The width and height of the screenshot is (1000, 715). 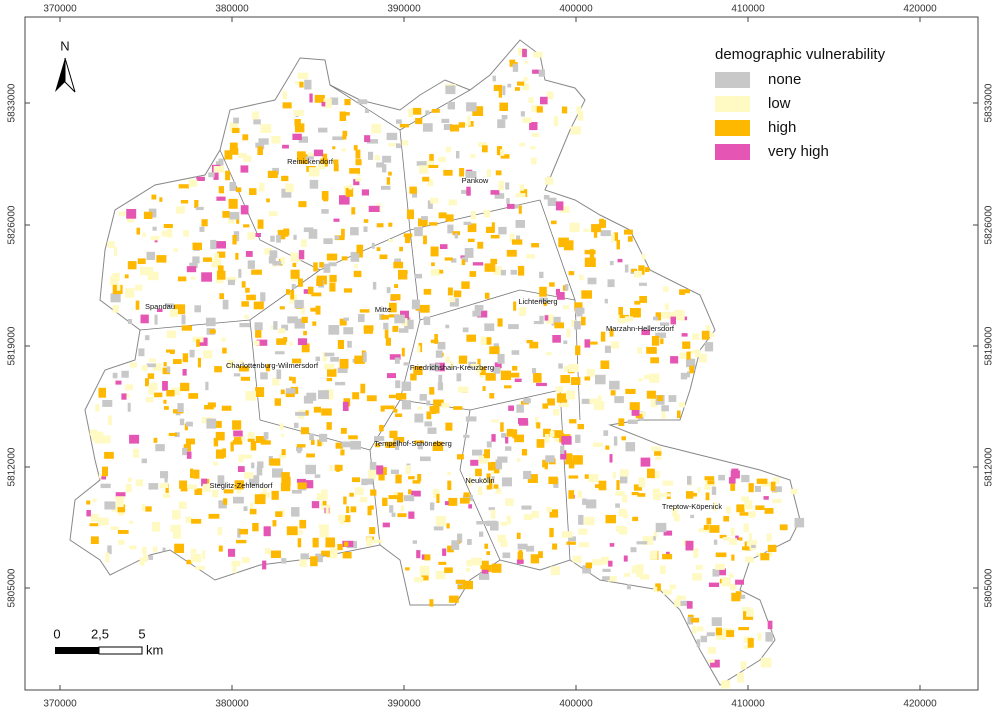 I want to click on legend-swatch, so click(x=732, y=152).